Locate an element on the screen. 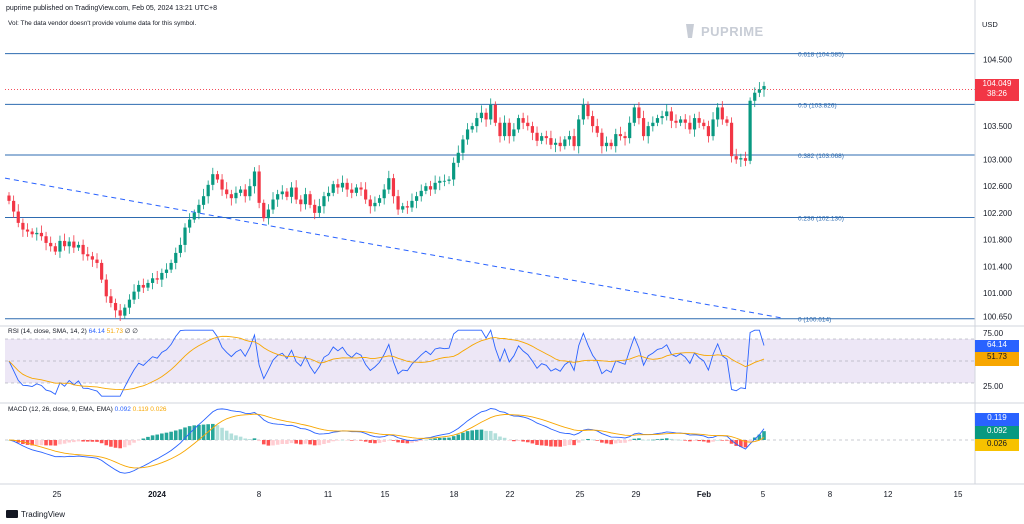 This screenshot has width=1024, height=524. macd-badge: 0.092 is located at coordinates (997, 432).